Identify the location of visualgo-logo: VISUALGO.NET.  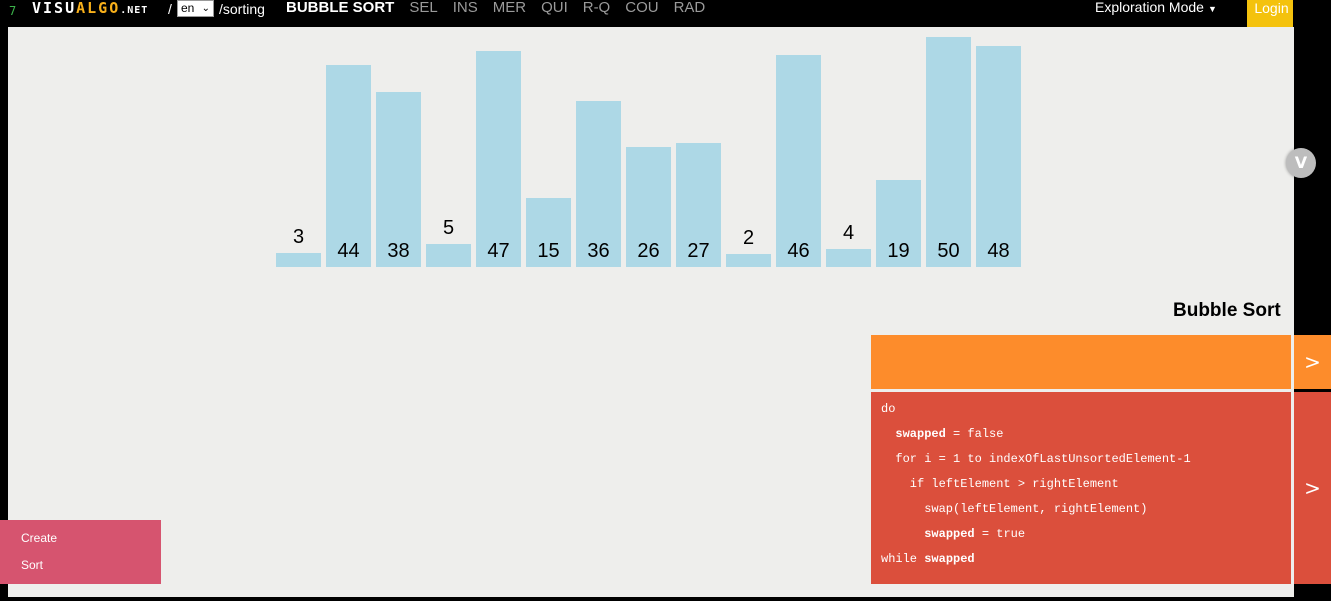
(90, 8).